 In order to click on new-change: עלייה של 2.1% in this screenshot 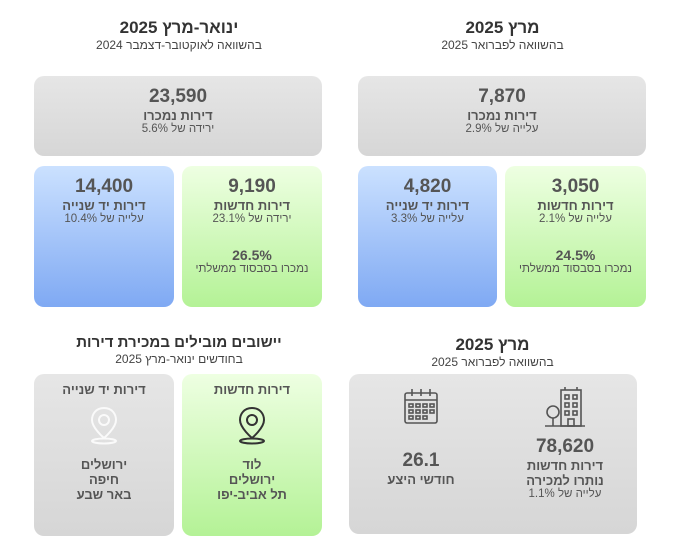, I will do `click(575, 219)`.